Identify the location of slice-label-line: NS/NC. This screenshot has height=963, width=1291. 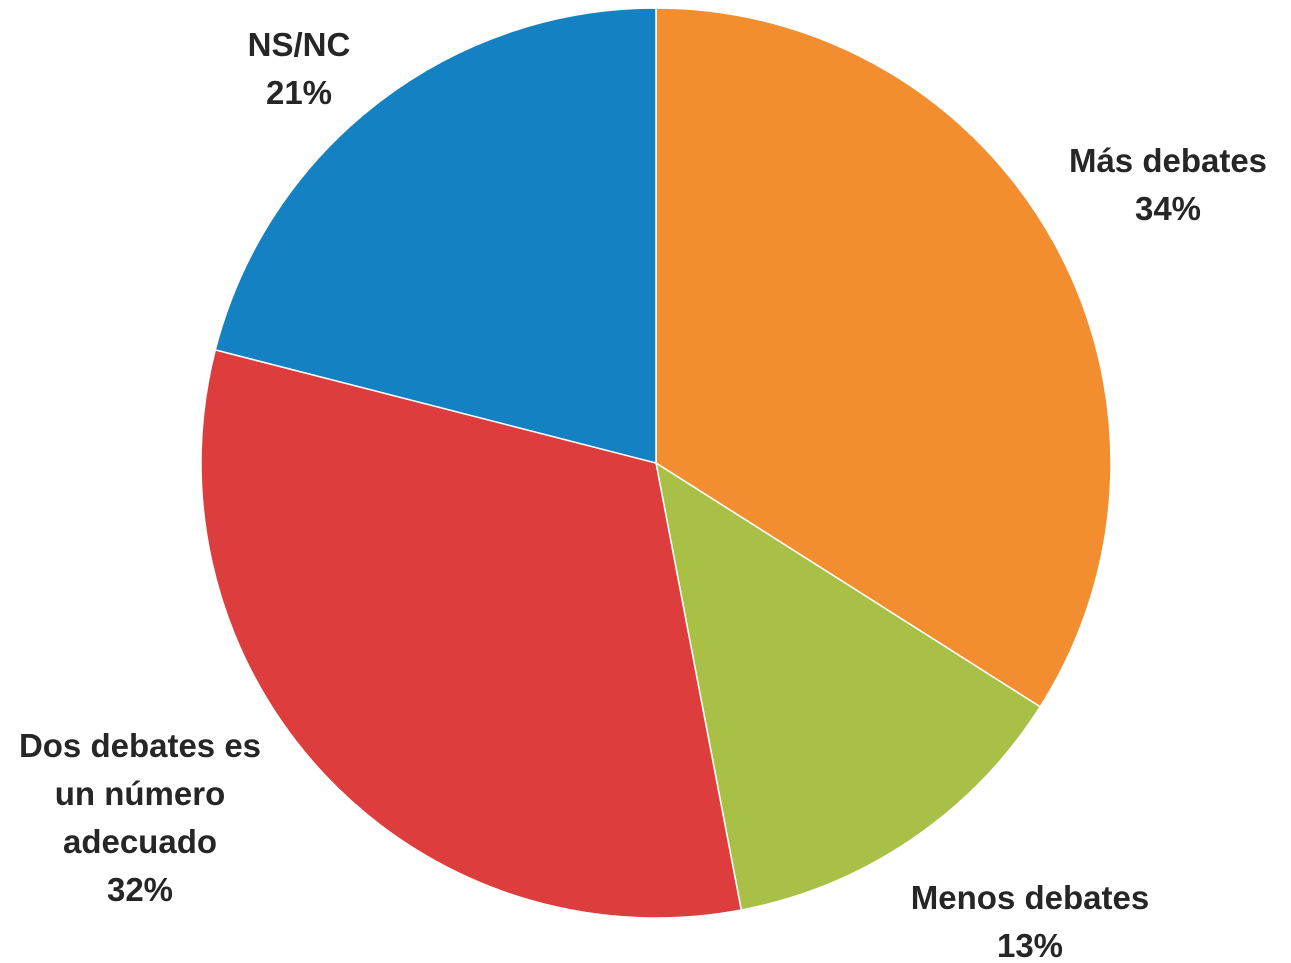
(299, 44).